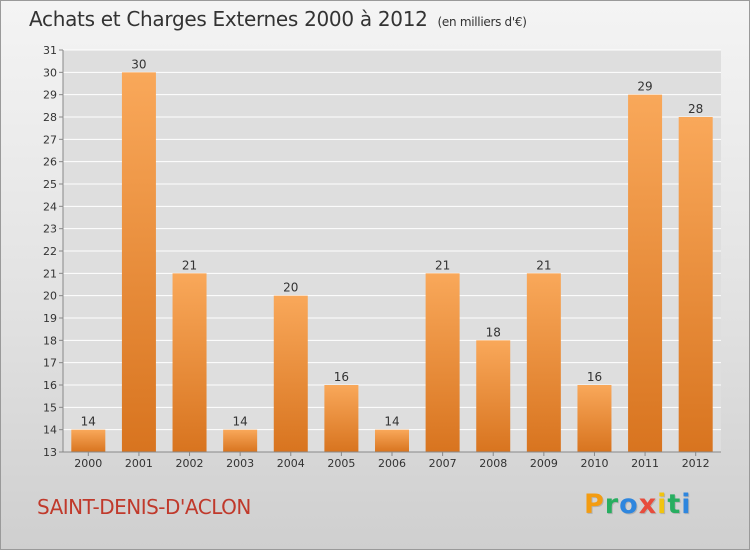  Describe the element at coordinates (138, 262) in the screenshot. I see `bar-2001` at that location.